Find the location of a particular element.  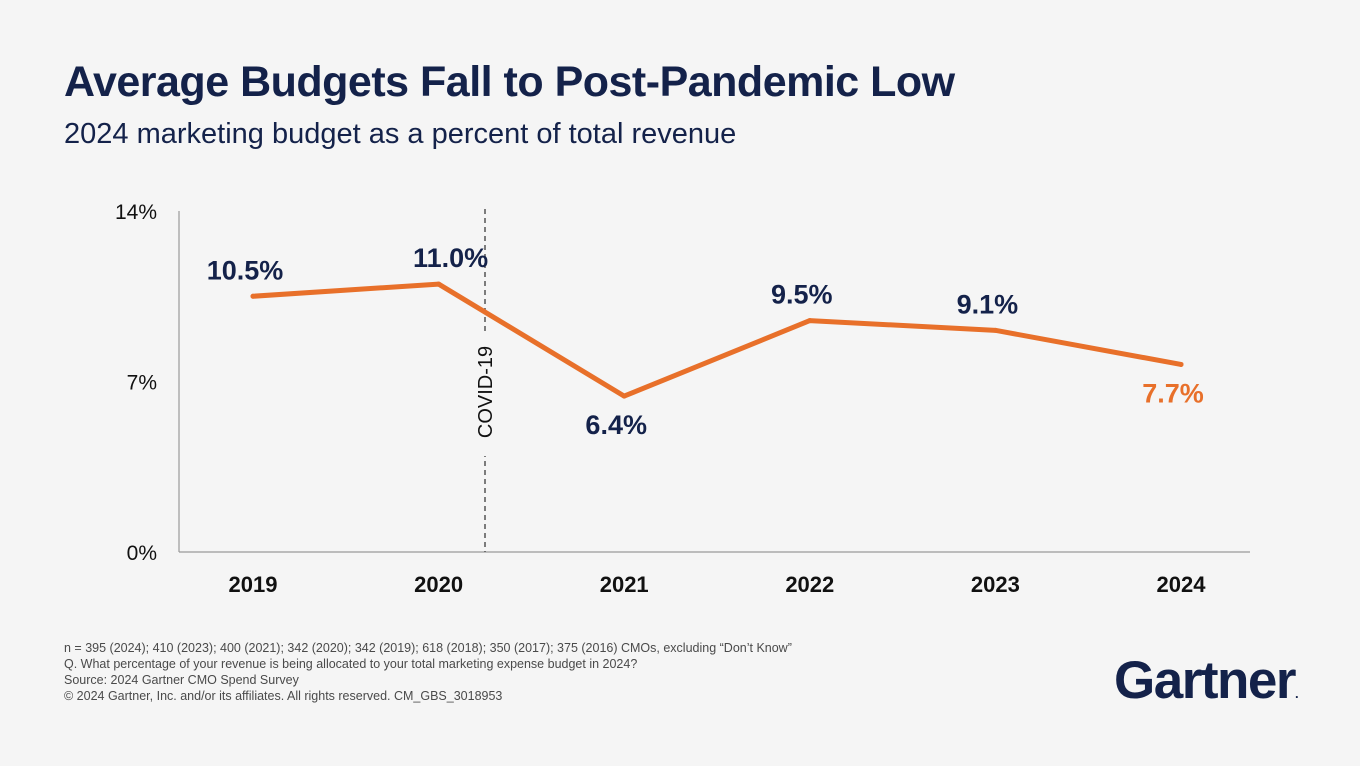

data-label-2021: 6.4% is located at coordinates (616, 425).